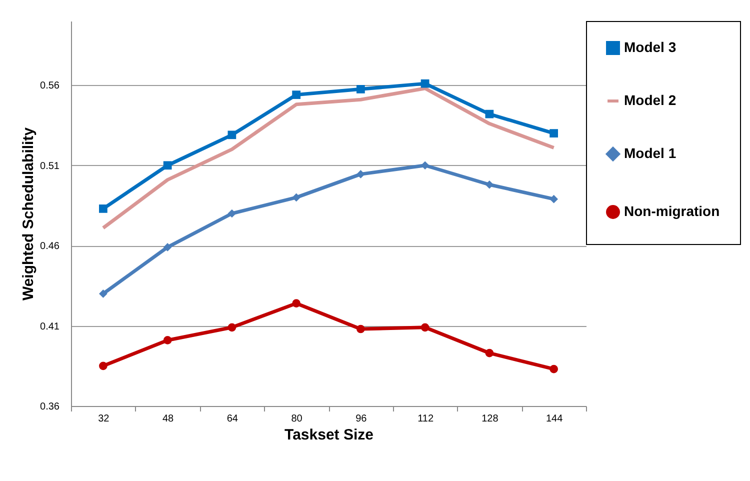 The width and height of the screenshot is (750, 481). Describe the element at coordinates (50, 166) in the screenshot. I see `y-tick-label: 0.51` at that location.